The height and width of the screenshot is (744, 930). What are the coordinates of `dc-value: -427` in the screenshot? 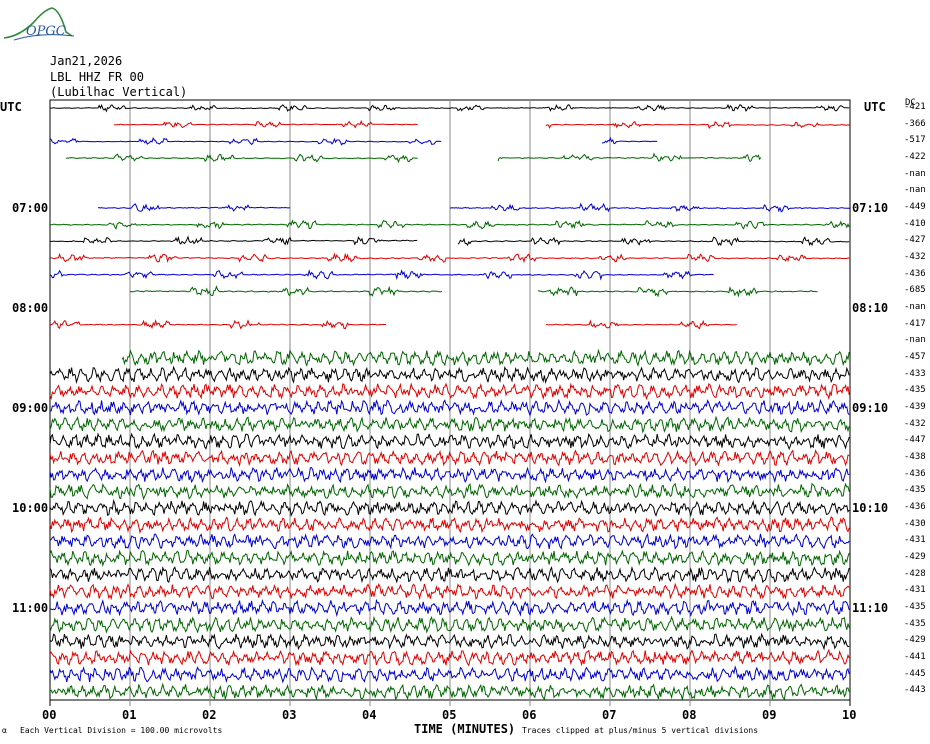 It's located at (915, 240).